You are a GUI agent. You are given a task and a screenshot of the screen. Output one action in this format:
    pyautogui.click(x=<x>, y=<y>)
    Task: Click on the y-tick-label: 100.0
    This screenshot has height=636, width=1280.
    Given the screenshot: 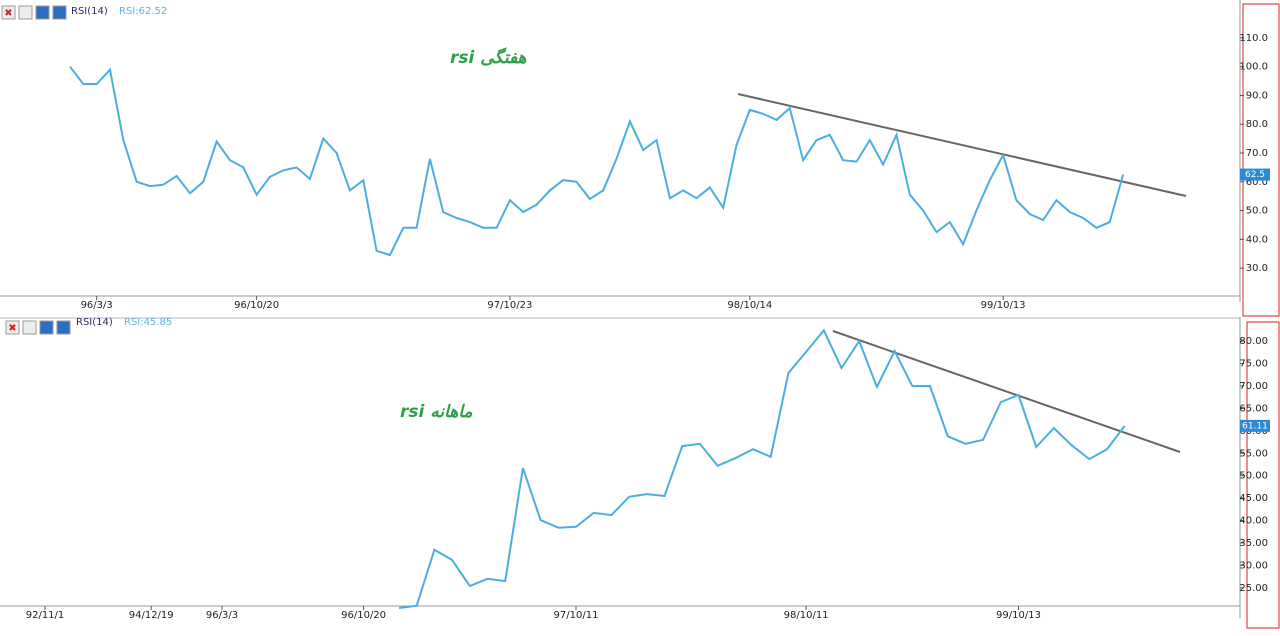 What is the action you would take?
    pyautogui.click(x=1253, y=67)
    